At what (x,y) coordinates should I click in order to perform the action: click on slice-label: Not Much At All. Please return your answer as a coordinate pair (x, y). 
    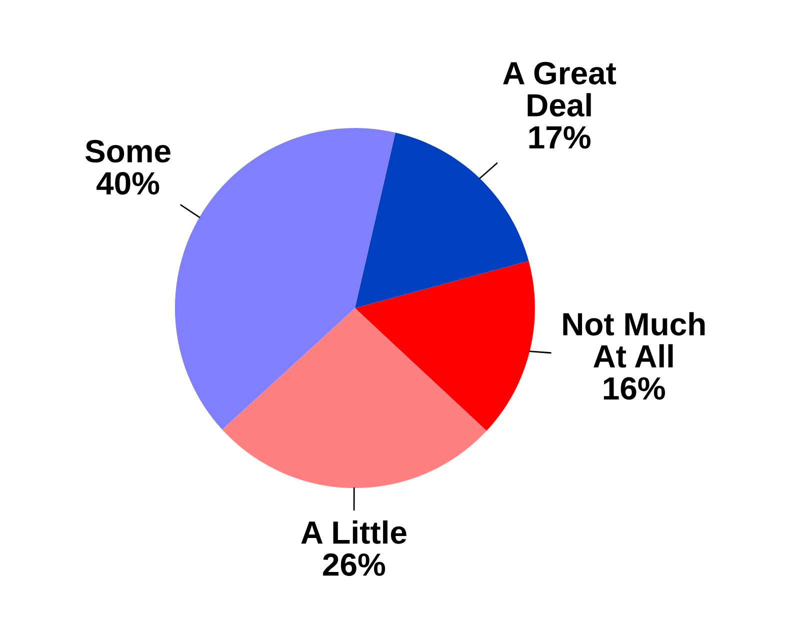
    Looking at the image, I should click on (634, 340).